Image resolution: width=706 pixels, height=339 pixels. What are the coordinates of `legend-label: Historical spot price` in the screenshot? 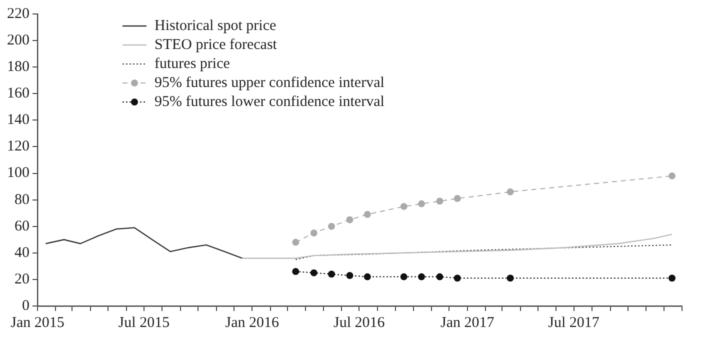 It's located at (215, 26).